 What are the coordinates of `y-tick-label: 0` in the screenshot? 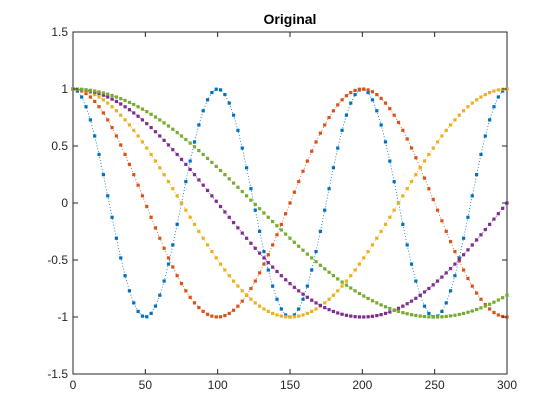 It's located at (64, 203).